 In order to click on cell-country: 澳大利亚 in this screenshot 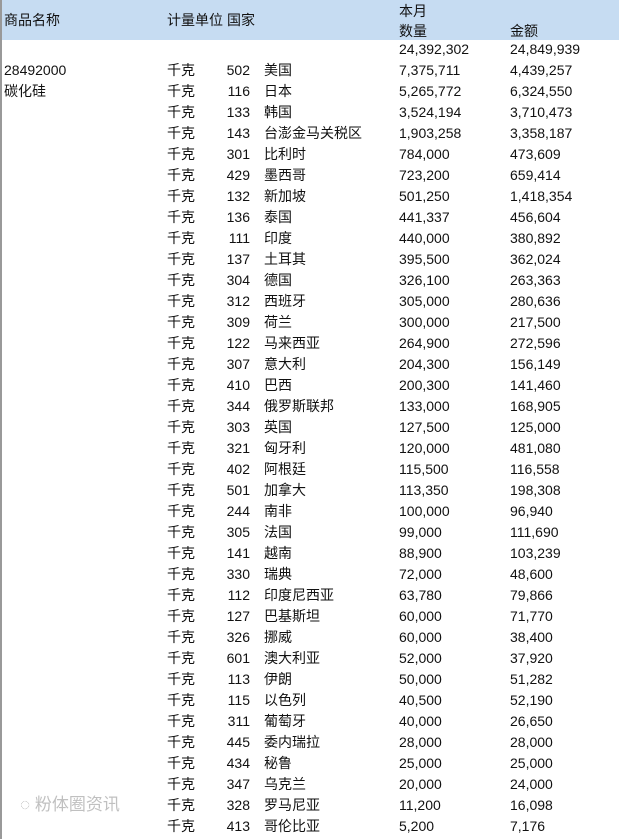, I will do `click(292, 658)`.